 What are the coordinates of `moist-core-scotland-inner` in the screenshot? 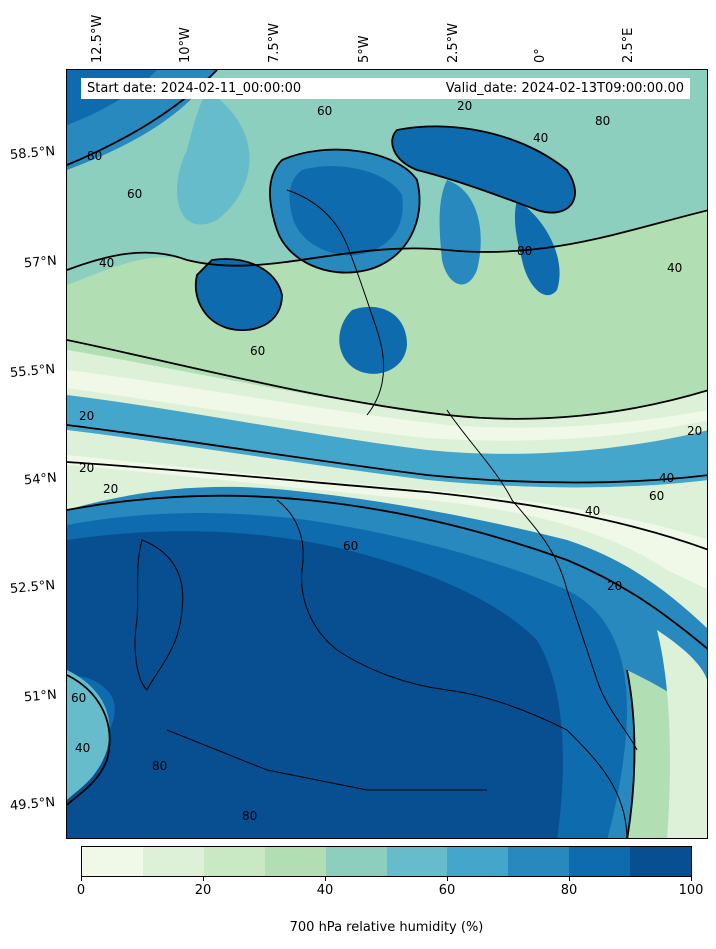 It's located at (346, 211).